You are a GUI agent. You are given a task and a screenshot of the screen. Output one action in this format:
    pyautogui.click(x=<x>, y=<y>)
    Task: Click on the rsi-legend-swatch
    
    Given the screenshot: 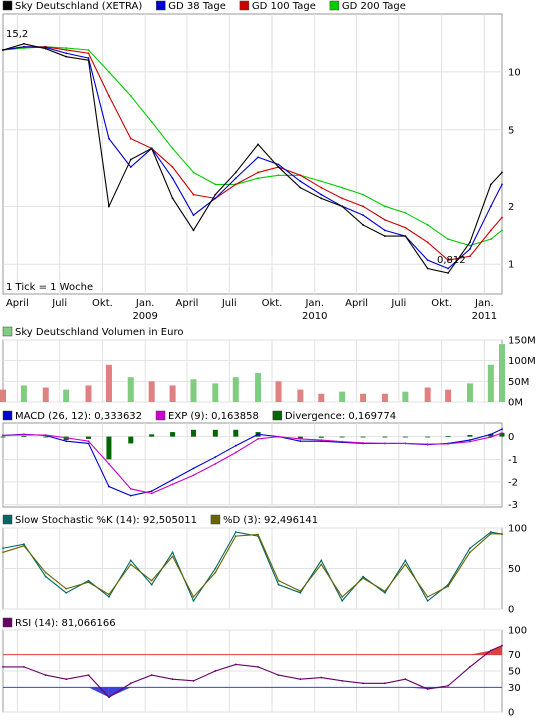 What is the action you would take?
    pyautogui.click(x=7, y=622)
    